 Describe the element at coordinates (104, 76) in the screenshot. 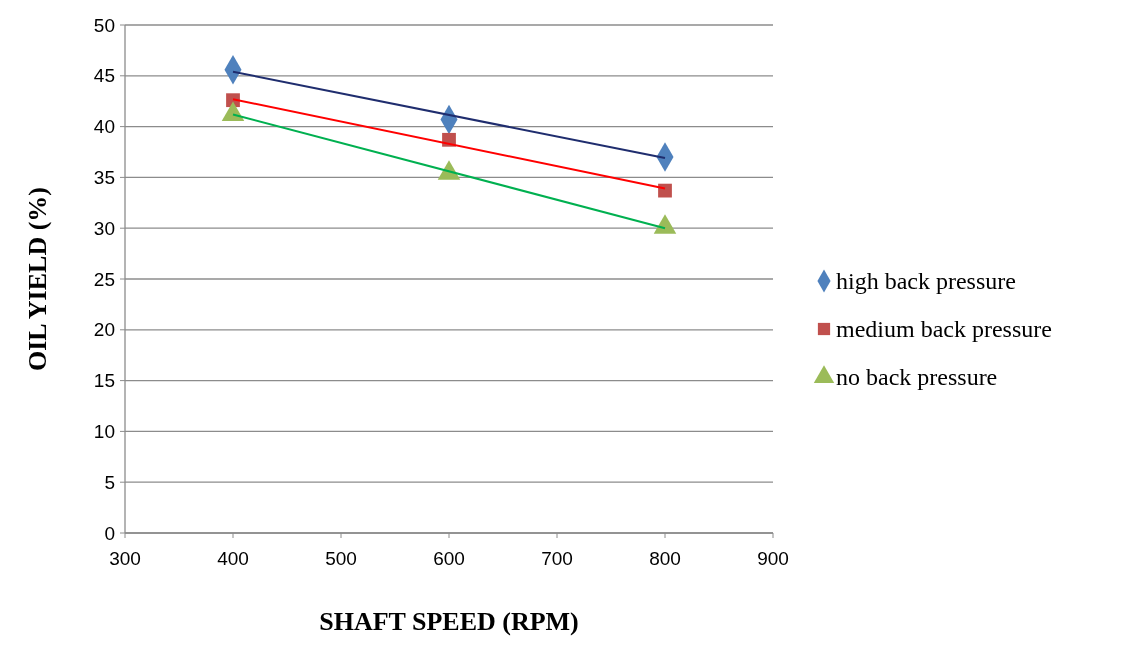

I see `y-tick-label: 45` at that location.